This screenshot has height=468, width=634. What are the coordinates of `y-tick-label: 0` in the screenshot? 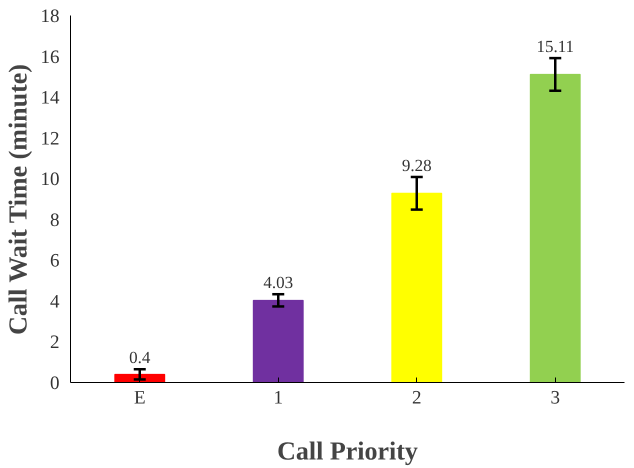 It's located at (55, 383).